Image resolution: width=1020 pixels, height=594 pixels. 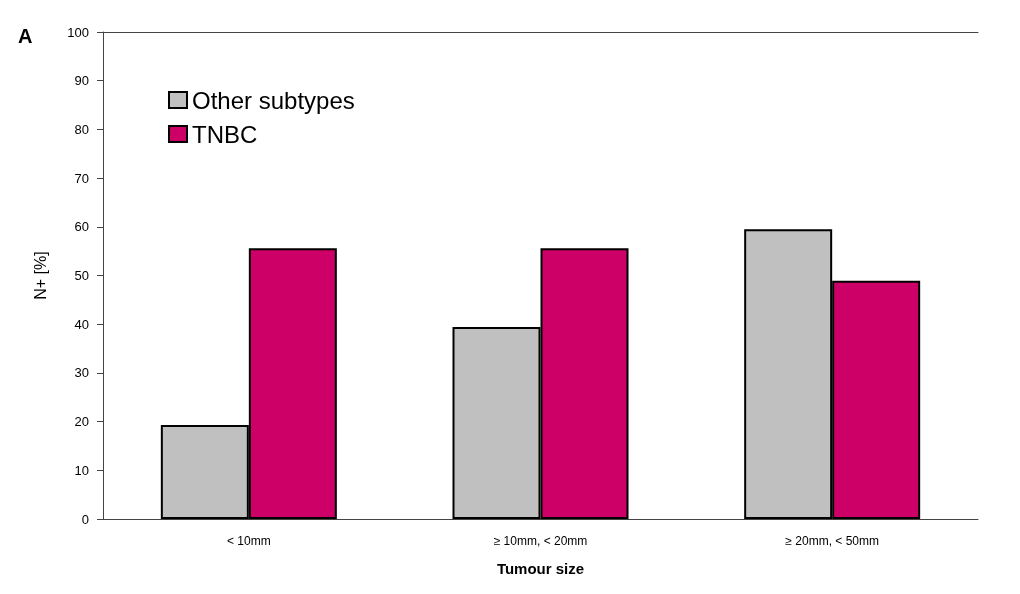 I want to click on y-tick-label: 30, so click(x=81, y=373).